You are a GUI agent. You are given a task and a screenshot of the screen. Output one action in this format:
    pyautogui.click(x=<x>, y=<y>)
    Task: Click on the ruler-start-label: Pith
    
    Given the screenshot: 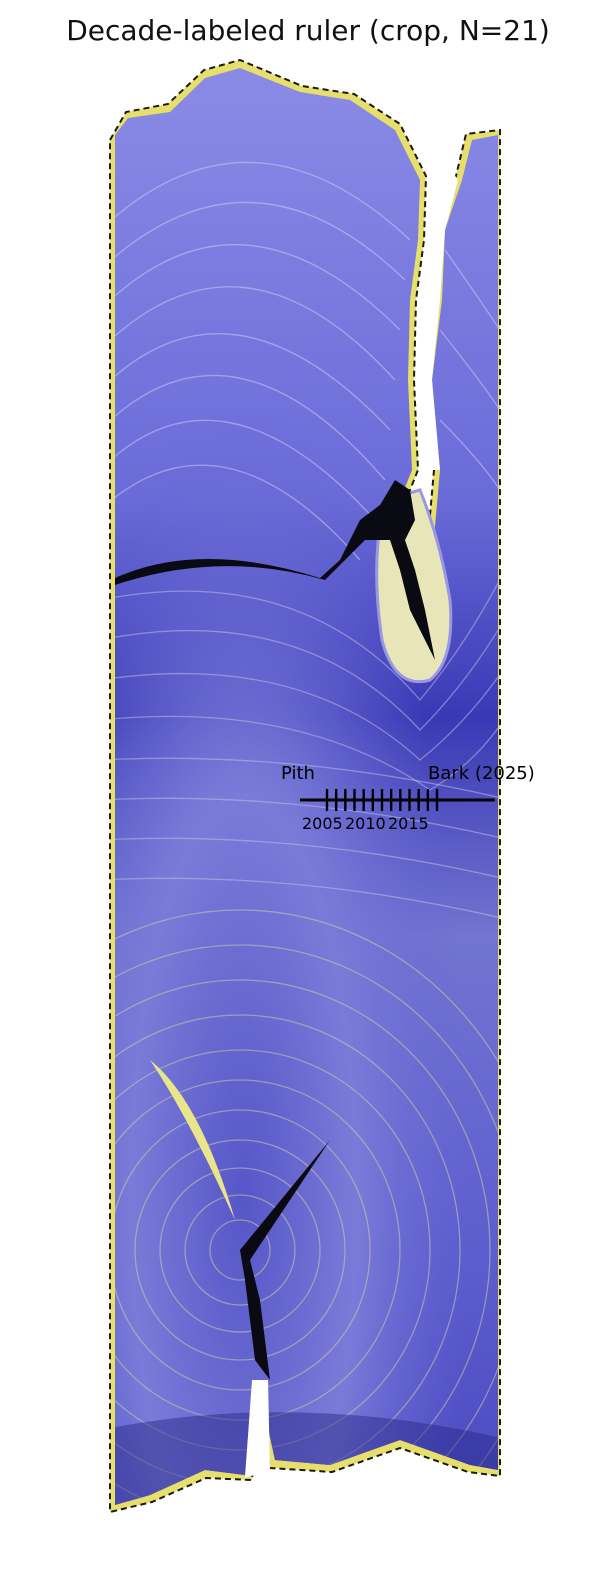 What is the action you would take?
    pyautogui.click(x=298, y=773)
    